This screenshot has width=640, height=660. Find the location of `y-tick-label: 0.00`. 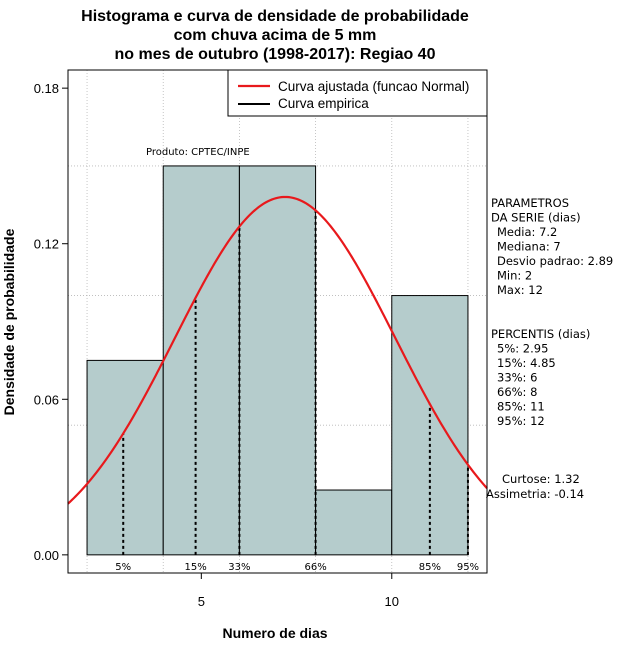

y-tick-label: 0.00 is located at coordinates (46, 555).